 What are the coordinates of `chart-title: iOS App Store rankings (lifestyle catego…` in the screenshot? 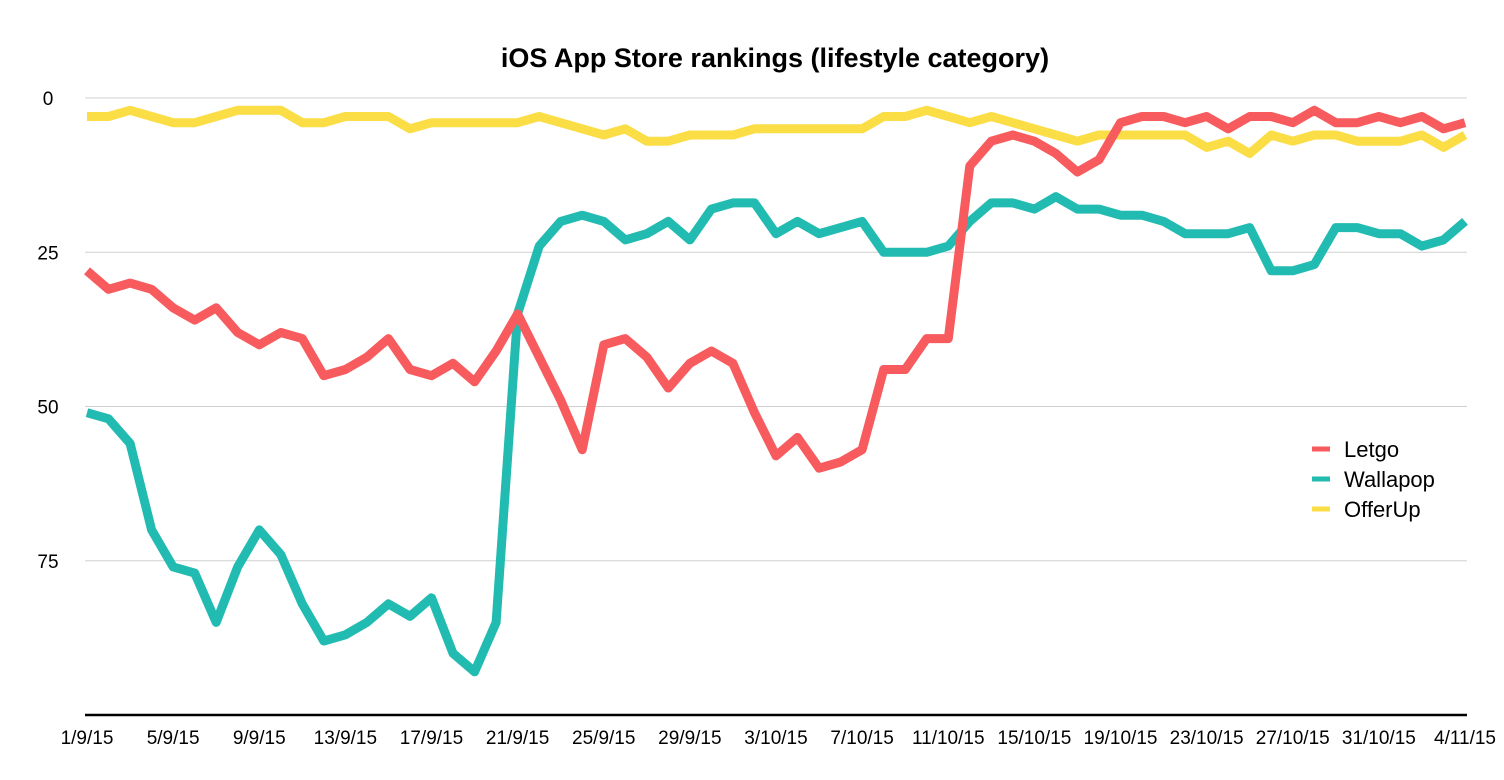 It's located at (775, 58).